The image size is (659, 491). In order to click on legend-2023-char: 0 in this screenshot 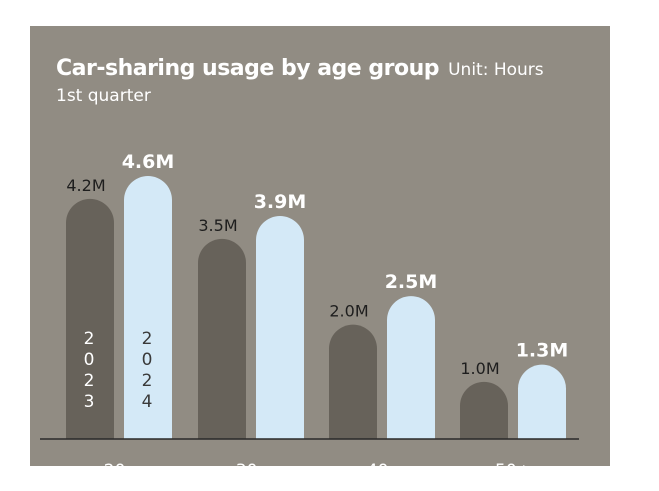, I will do `click(89, 360)`.